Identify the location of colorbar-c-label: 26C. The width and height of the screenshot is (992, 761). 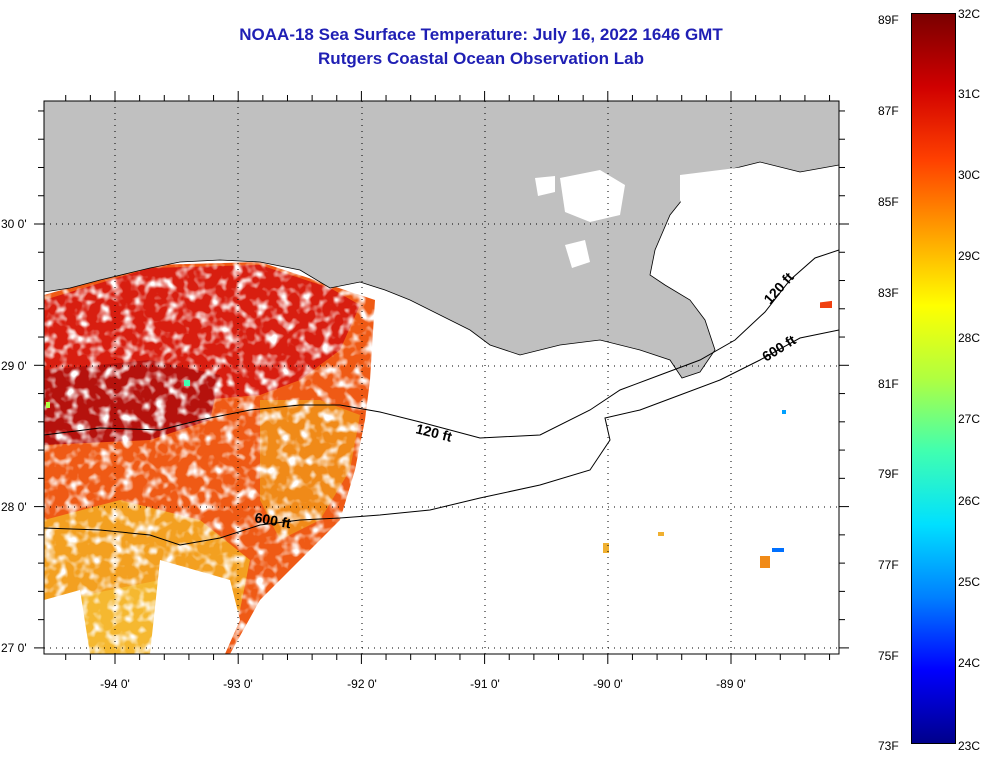
(969, 501).